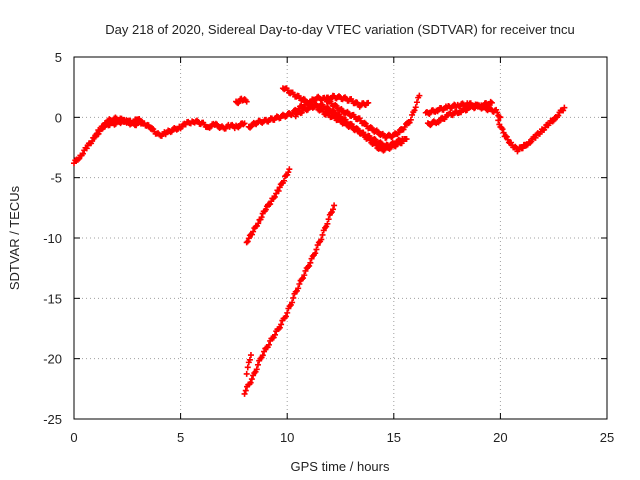 Image resolution: width=640 pixels, height=480 pixels. What do you see at coordinates (180, 437) in the screenshot?
I see `x-tick-label: 5` at bounding box center [180, 437].